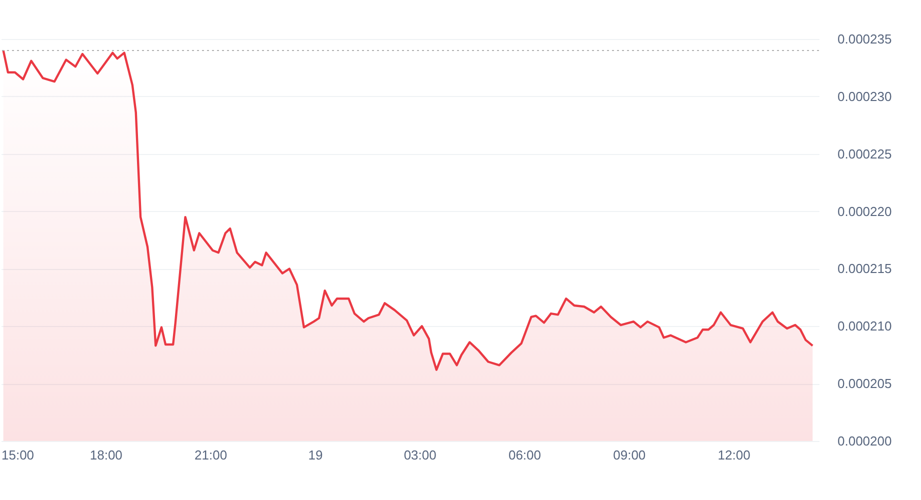  Describe the element at coordinates (865, 326) in the screenshot. I see `y-tick-label: 0.000210` at that location.